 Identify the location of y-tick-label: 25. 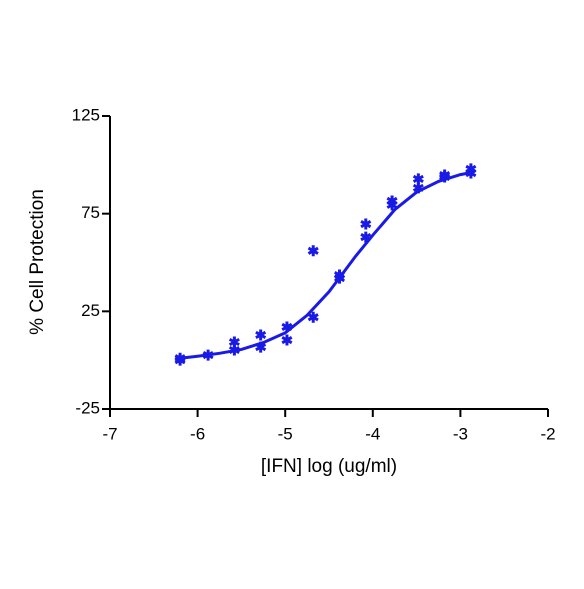
(90, 310).